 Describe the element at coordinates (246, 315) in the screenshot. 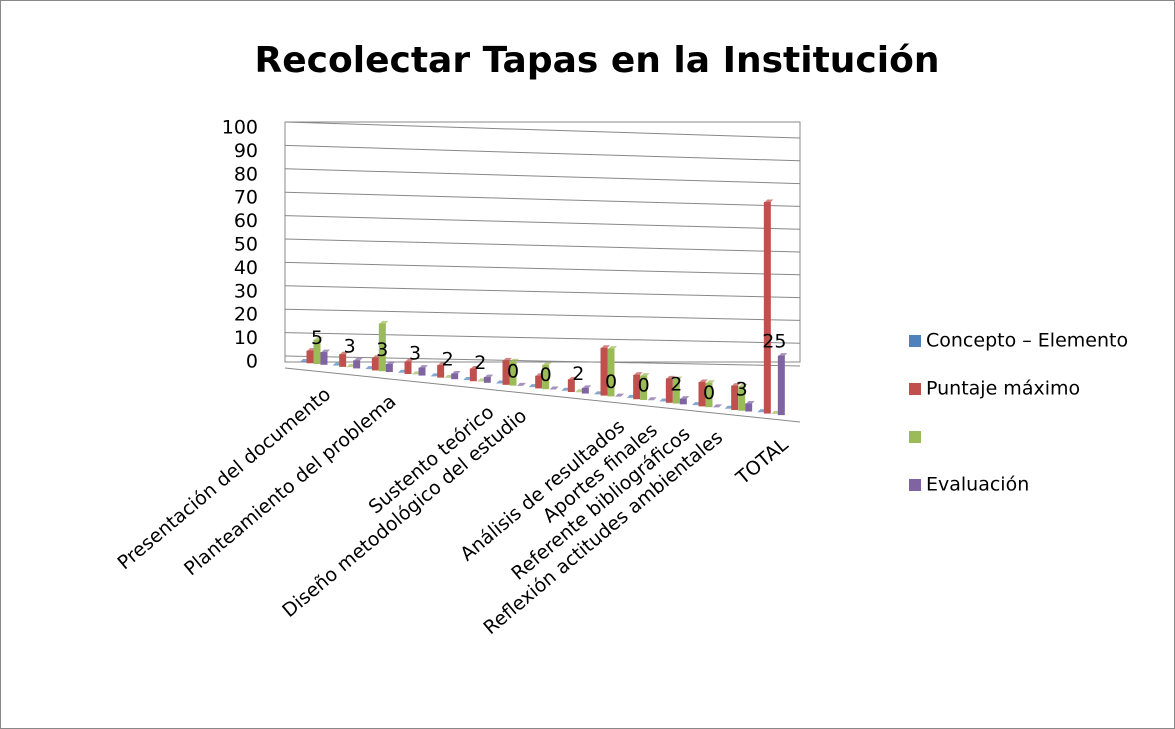

I see `y-tick-label: 20` at that location.